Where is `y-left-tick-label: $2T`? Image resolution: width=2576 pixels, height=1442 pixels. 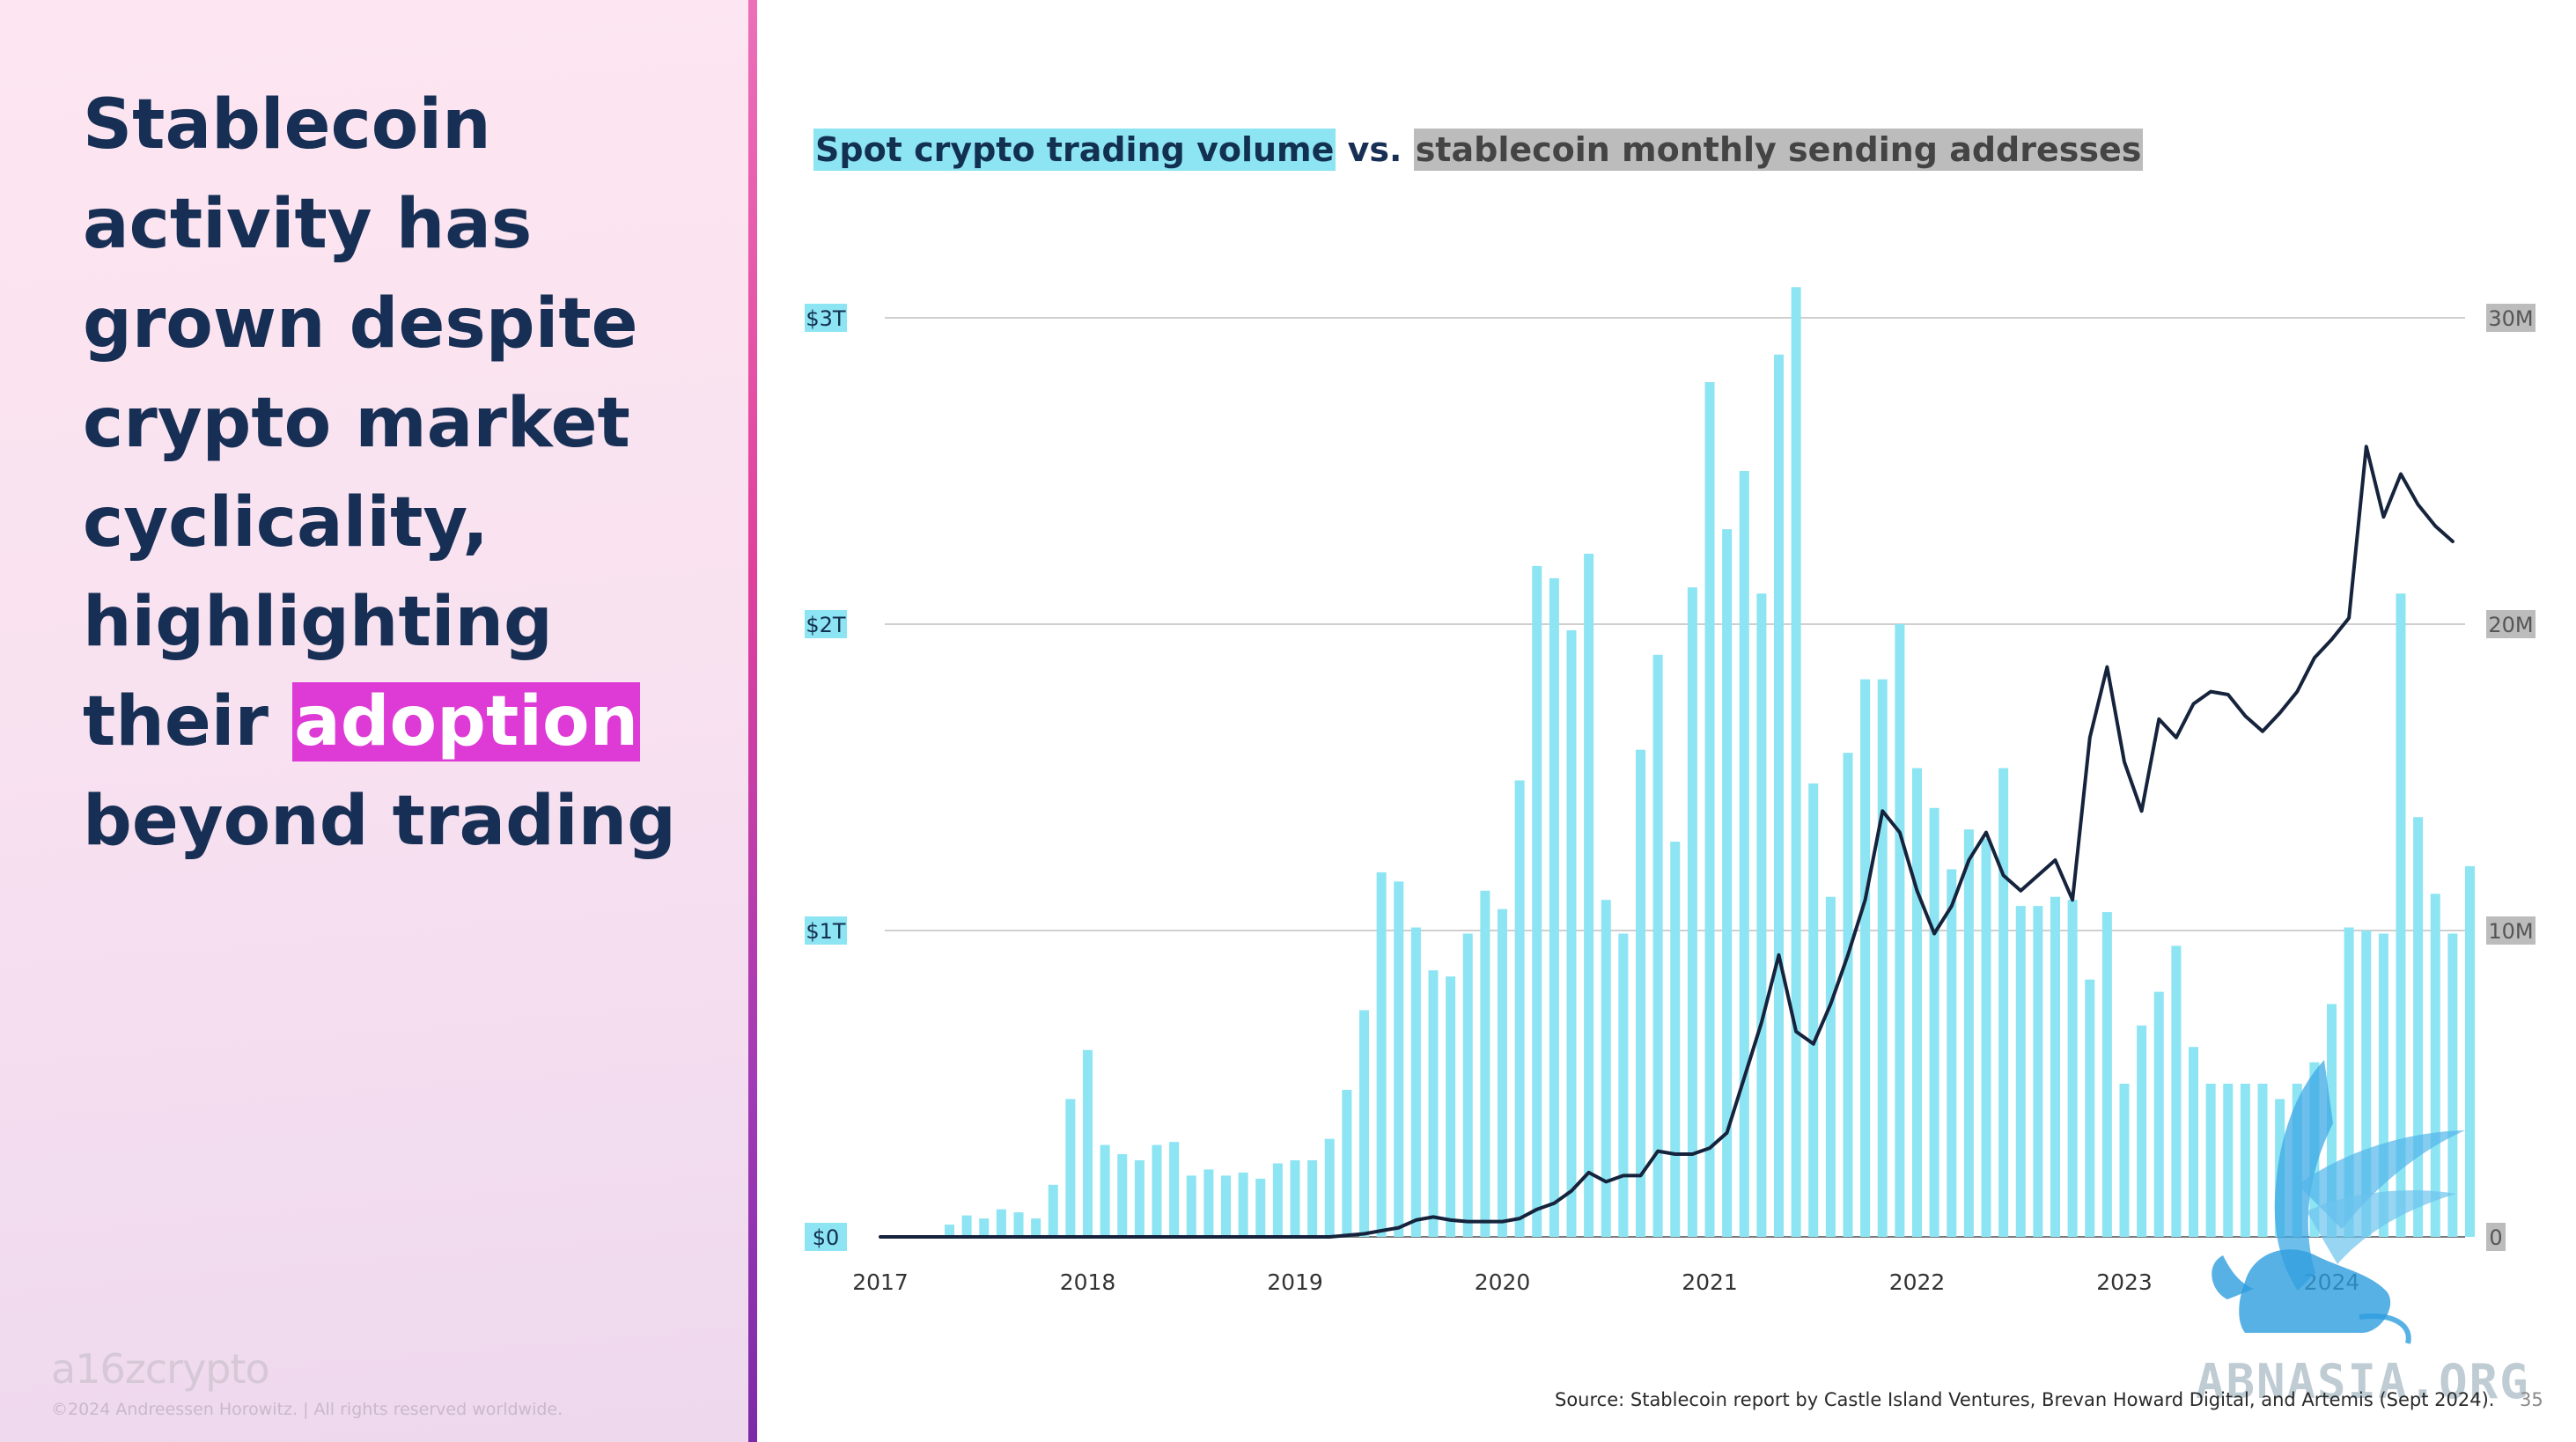 y-left-tick-label: $2T is located at coordinates (826, 625).